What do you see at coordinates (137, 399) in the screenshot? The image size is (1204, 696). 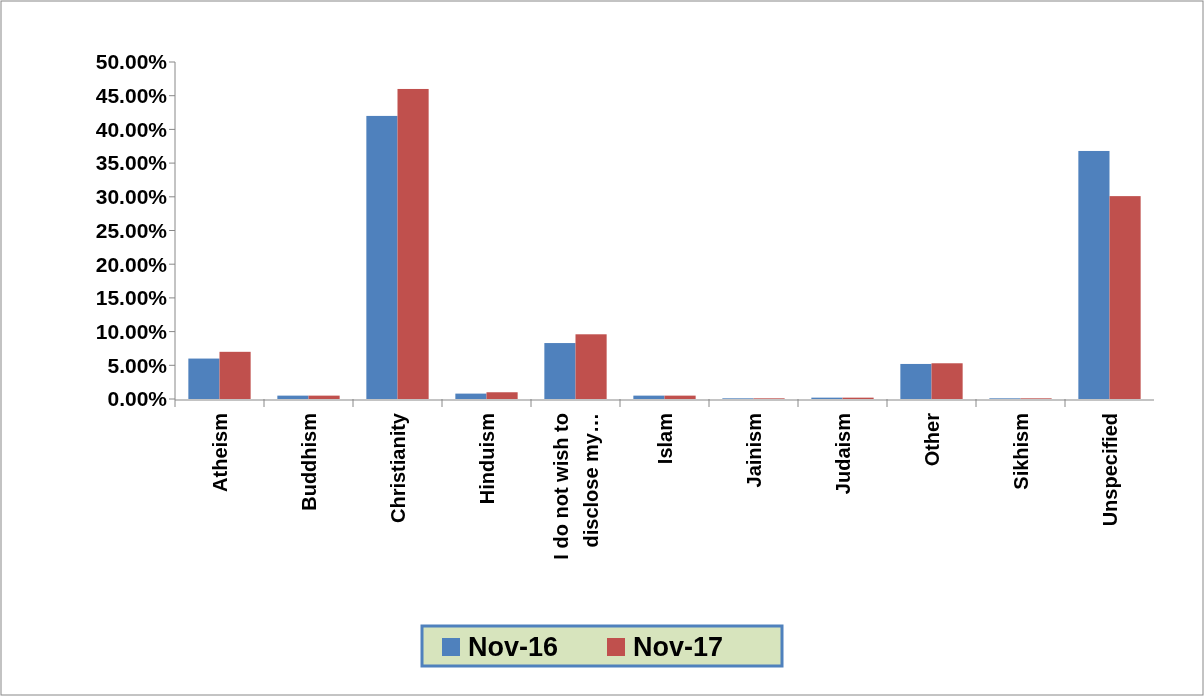 I see `y-tick-label: 0.00%` at bounding box center [137, 399].